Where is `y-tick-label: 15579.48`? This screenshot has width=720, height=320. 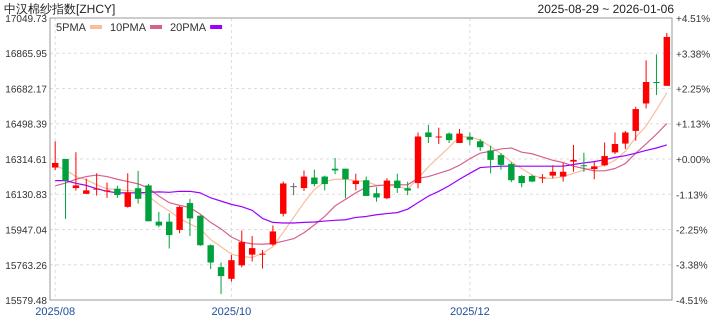 y-tick-label: 15579.48 is located at coordinates (26, 301).